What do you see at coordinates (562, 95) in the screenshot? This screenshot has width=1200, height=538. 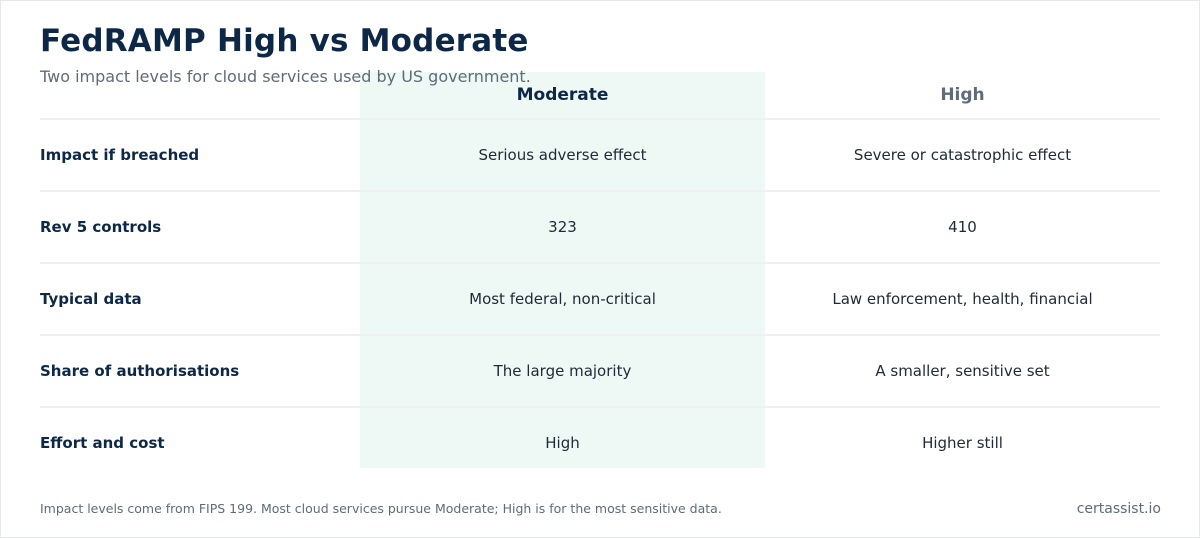 I see `column-header-moderate: Moderate` at bounding box center [562, 95].